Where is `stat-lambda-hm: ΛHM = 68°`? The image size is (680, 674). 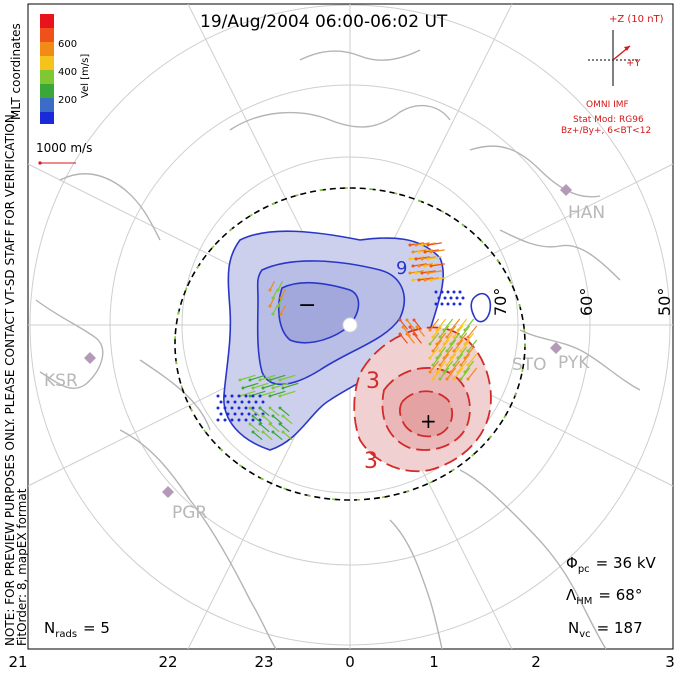 stat-lambda-hm: ΛHM = 68° is located at coordinates (604, 596).